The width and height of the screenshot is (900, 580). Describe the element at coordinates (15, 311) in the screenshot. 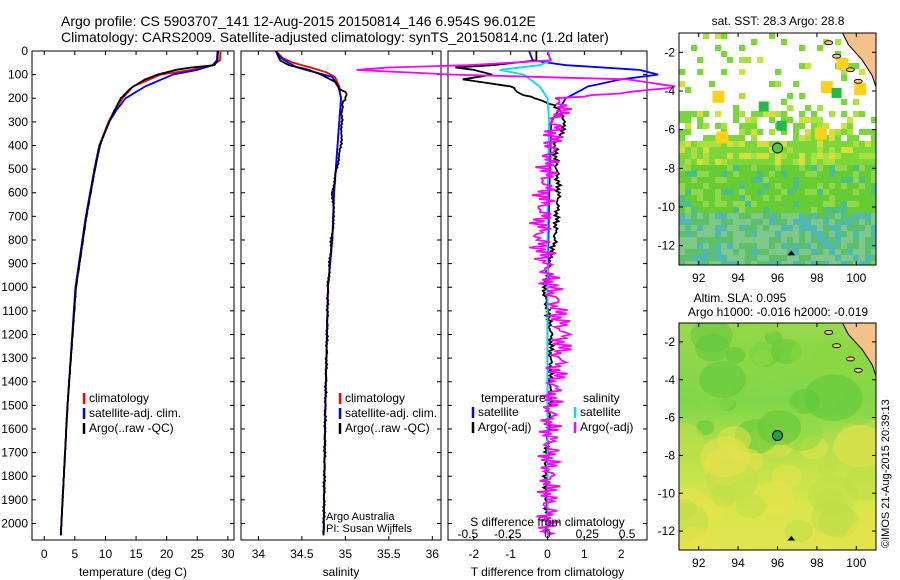

I see `y-tick-label: 1100` at that location.